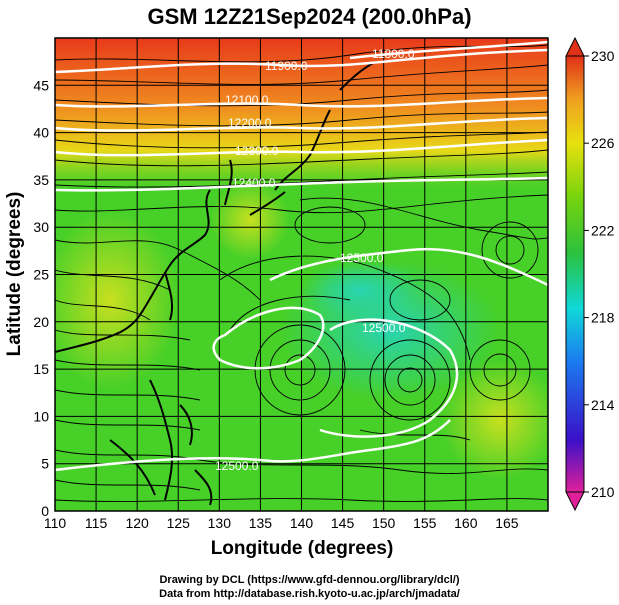  I want to click on colorbar: 230 226 222 218 214 210, so click(590, 274).